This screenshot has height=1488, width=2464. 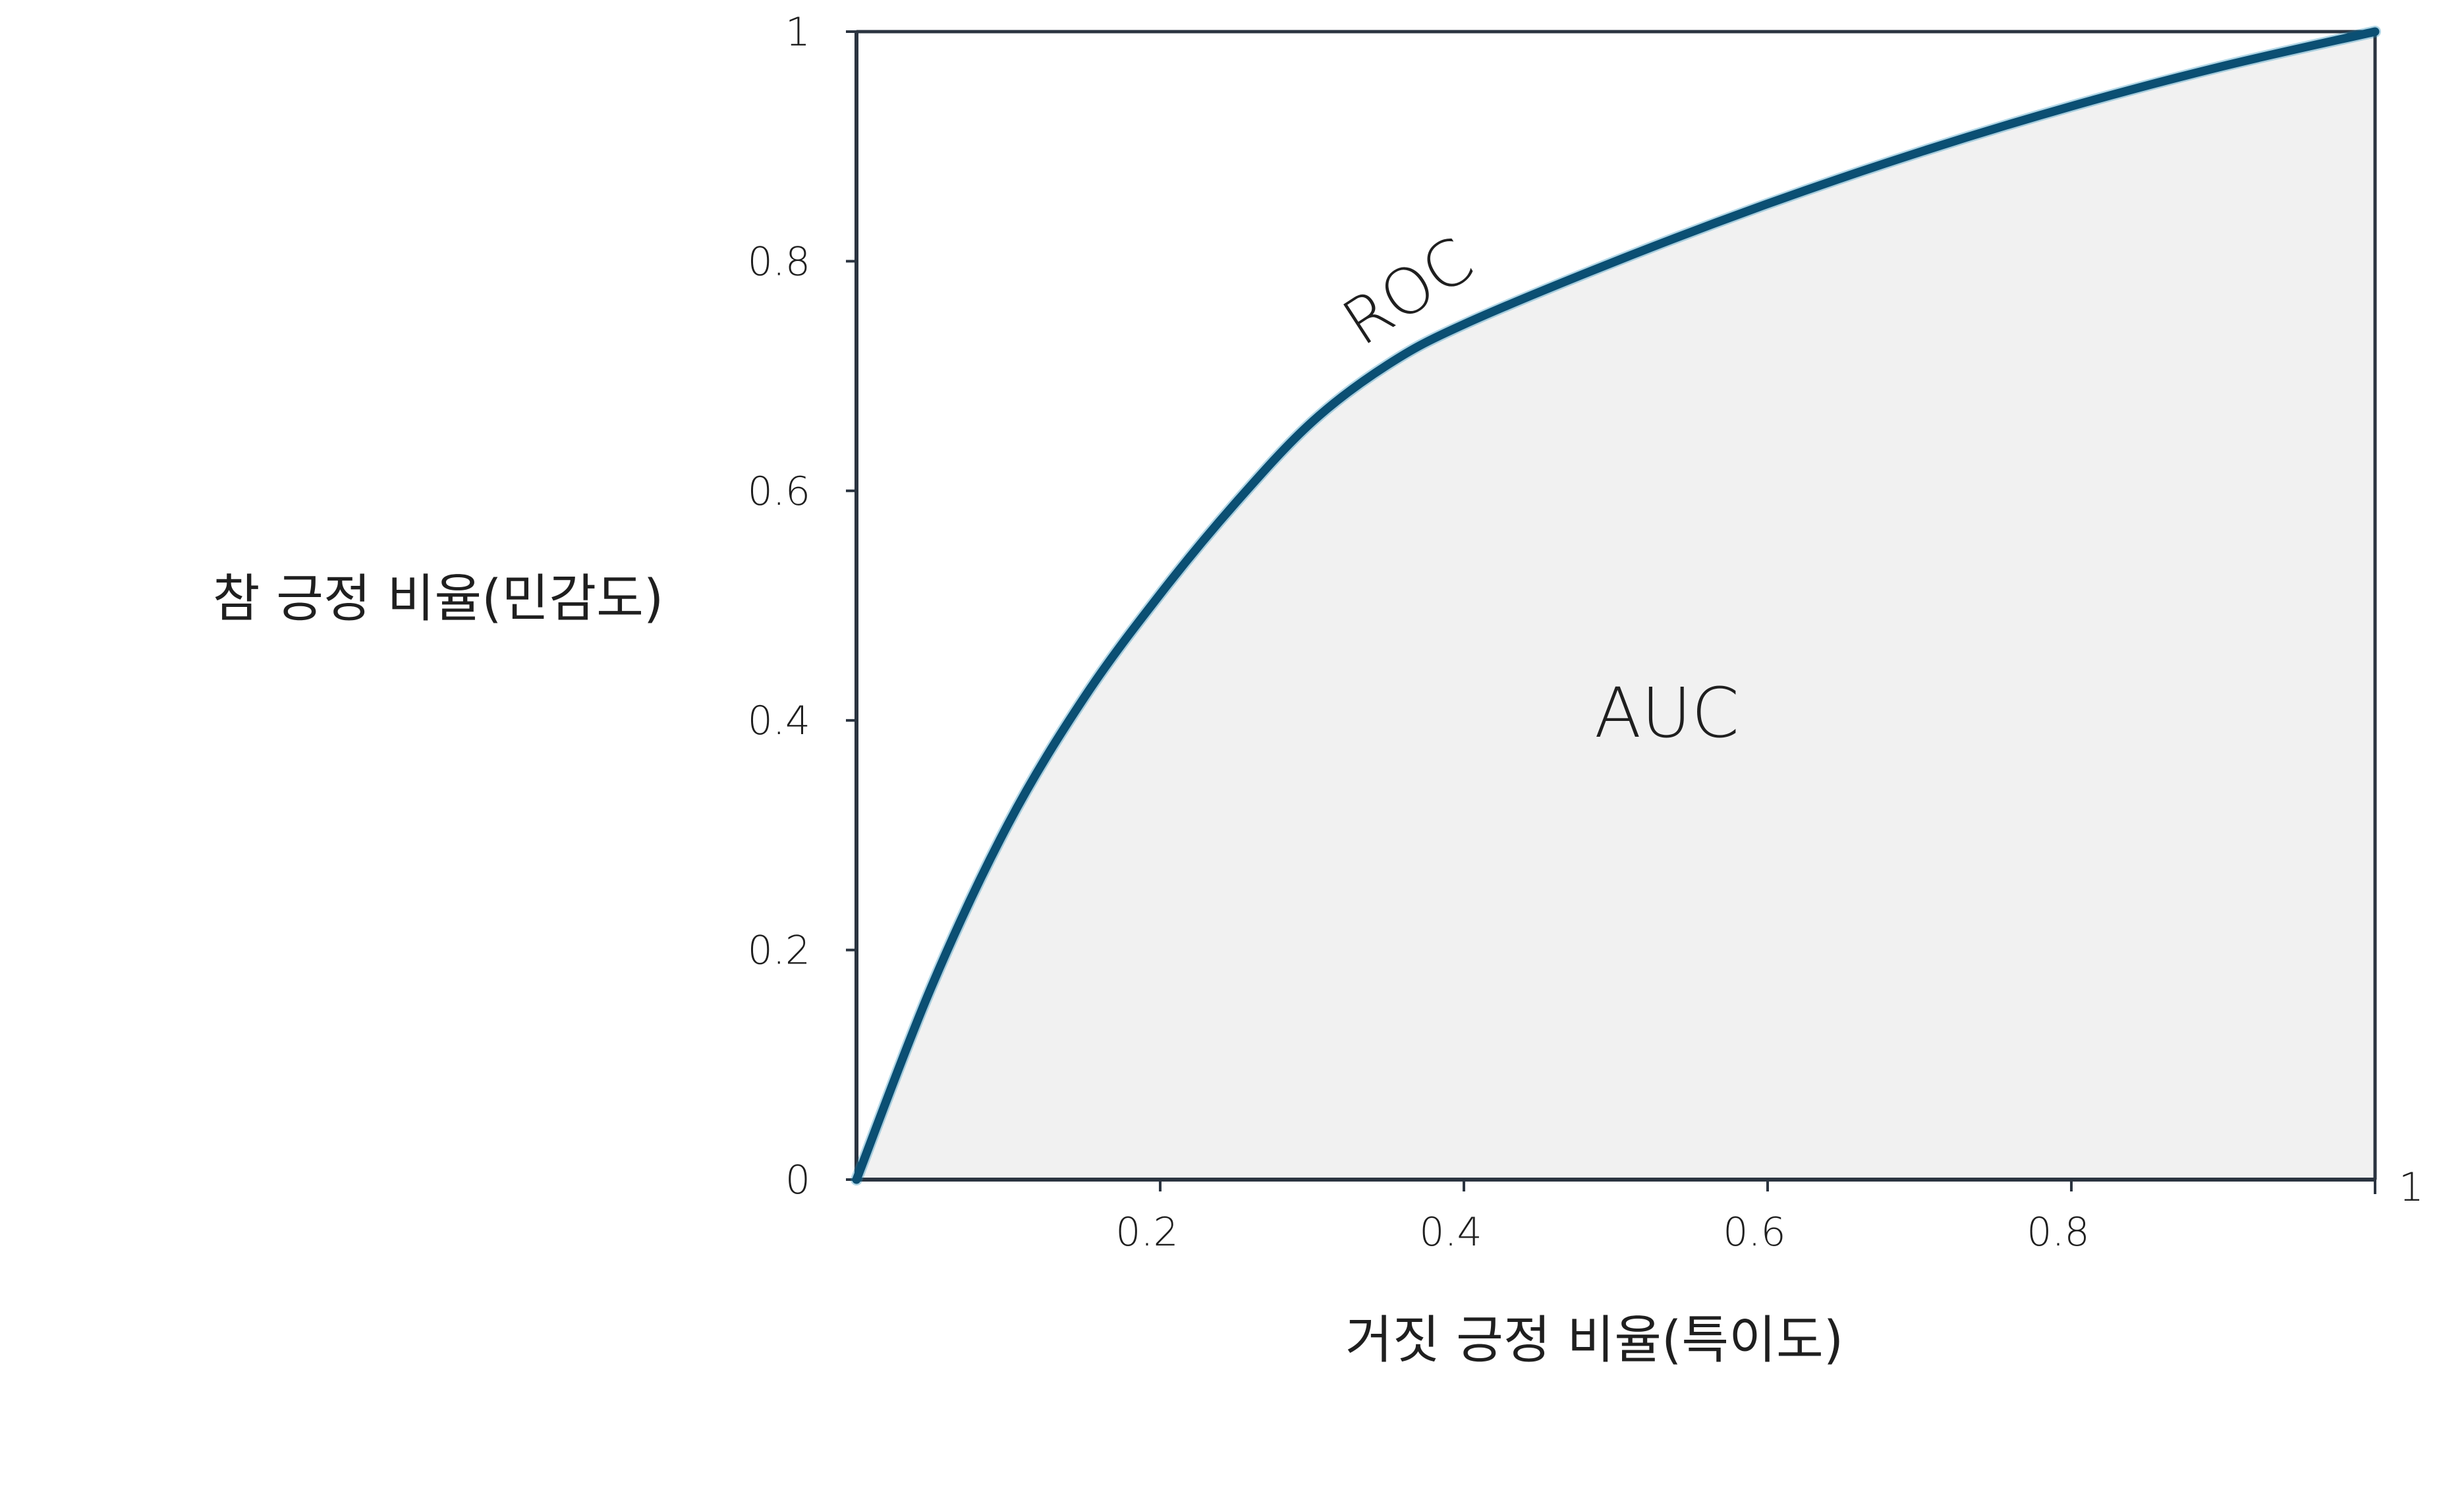 I want to click on x-axis-title: 거짓 긍정 비율(특이도), so click(x=1594, y=1341).